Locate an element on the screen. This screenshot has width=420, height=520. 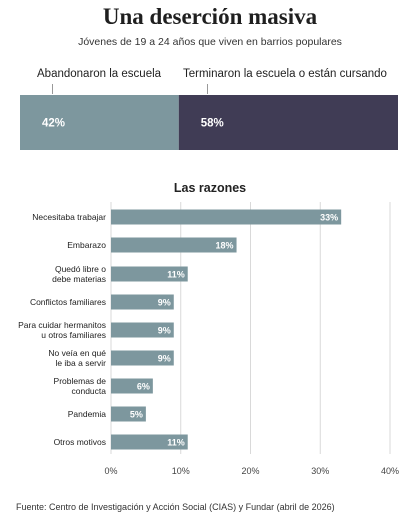
stacked-value-label-1: 58% is located at coordinates (212, 124).